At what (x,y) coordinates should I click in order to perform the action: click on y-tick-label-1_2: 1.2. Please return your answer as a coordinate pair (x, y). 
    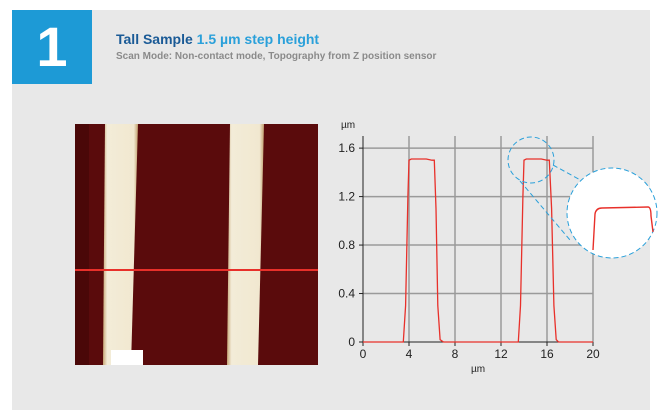
    Looking at the image, I should click on (346, 197).